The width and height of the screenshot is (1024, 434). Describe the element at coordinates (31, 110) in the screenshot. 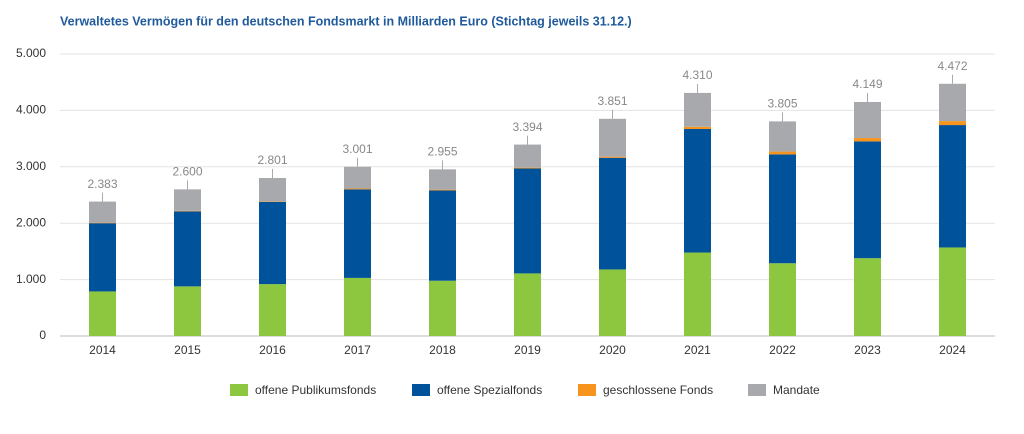

I see `y-tick-label: 4.000` at that location.